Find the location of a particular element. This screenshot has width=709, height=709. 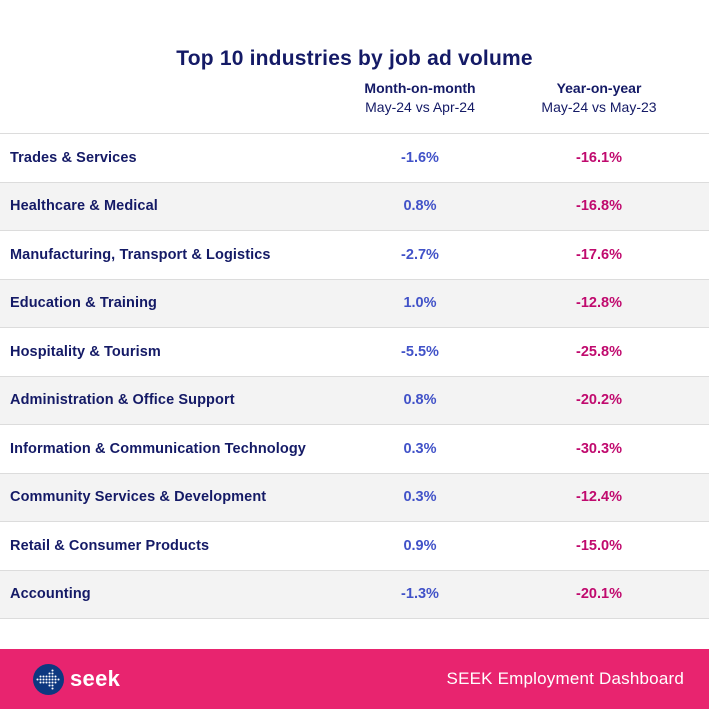

table-row: Retail & Consumer Products 0.9% -15.0% is located at coordinates (354, 545).